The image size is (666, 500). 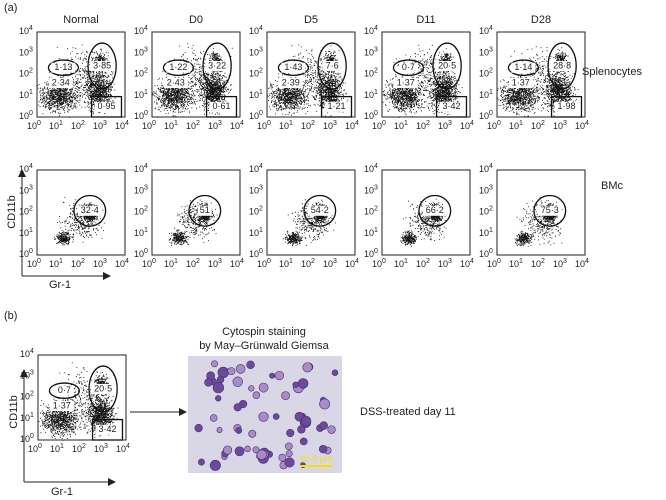 I want to click on x-axis-title: Gr-1, so click(x=60, y=285).